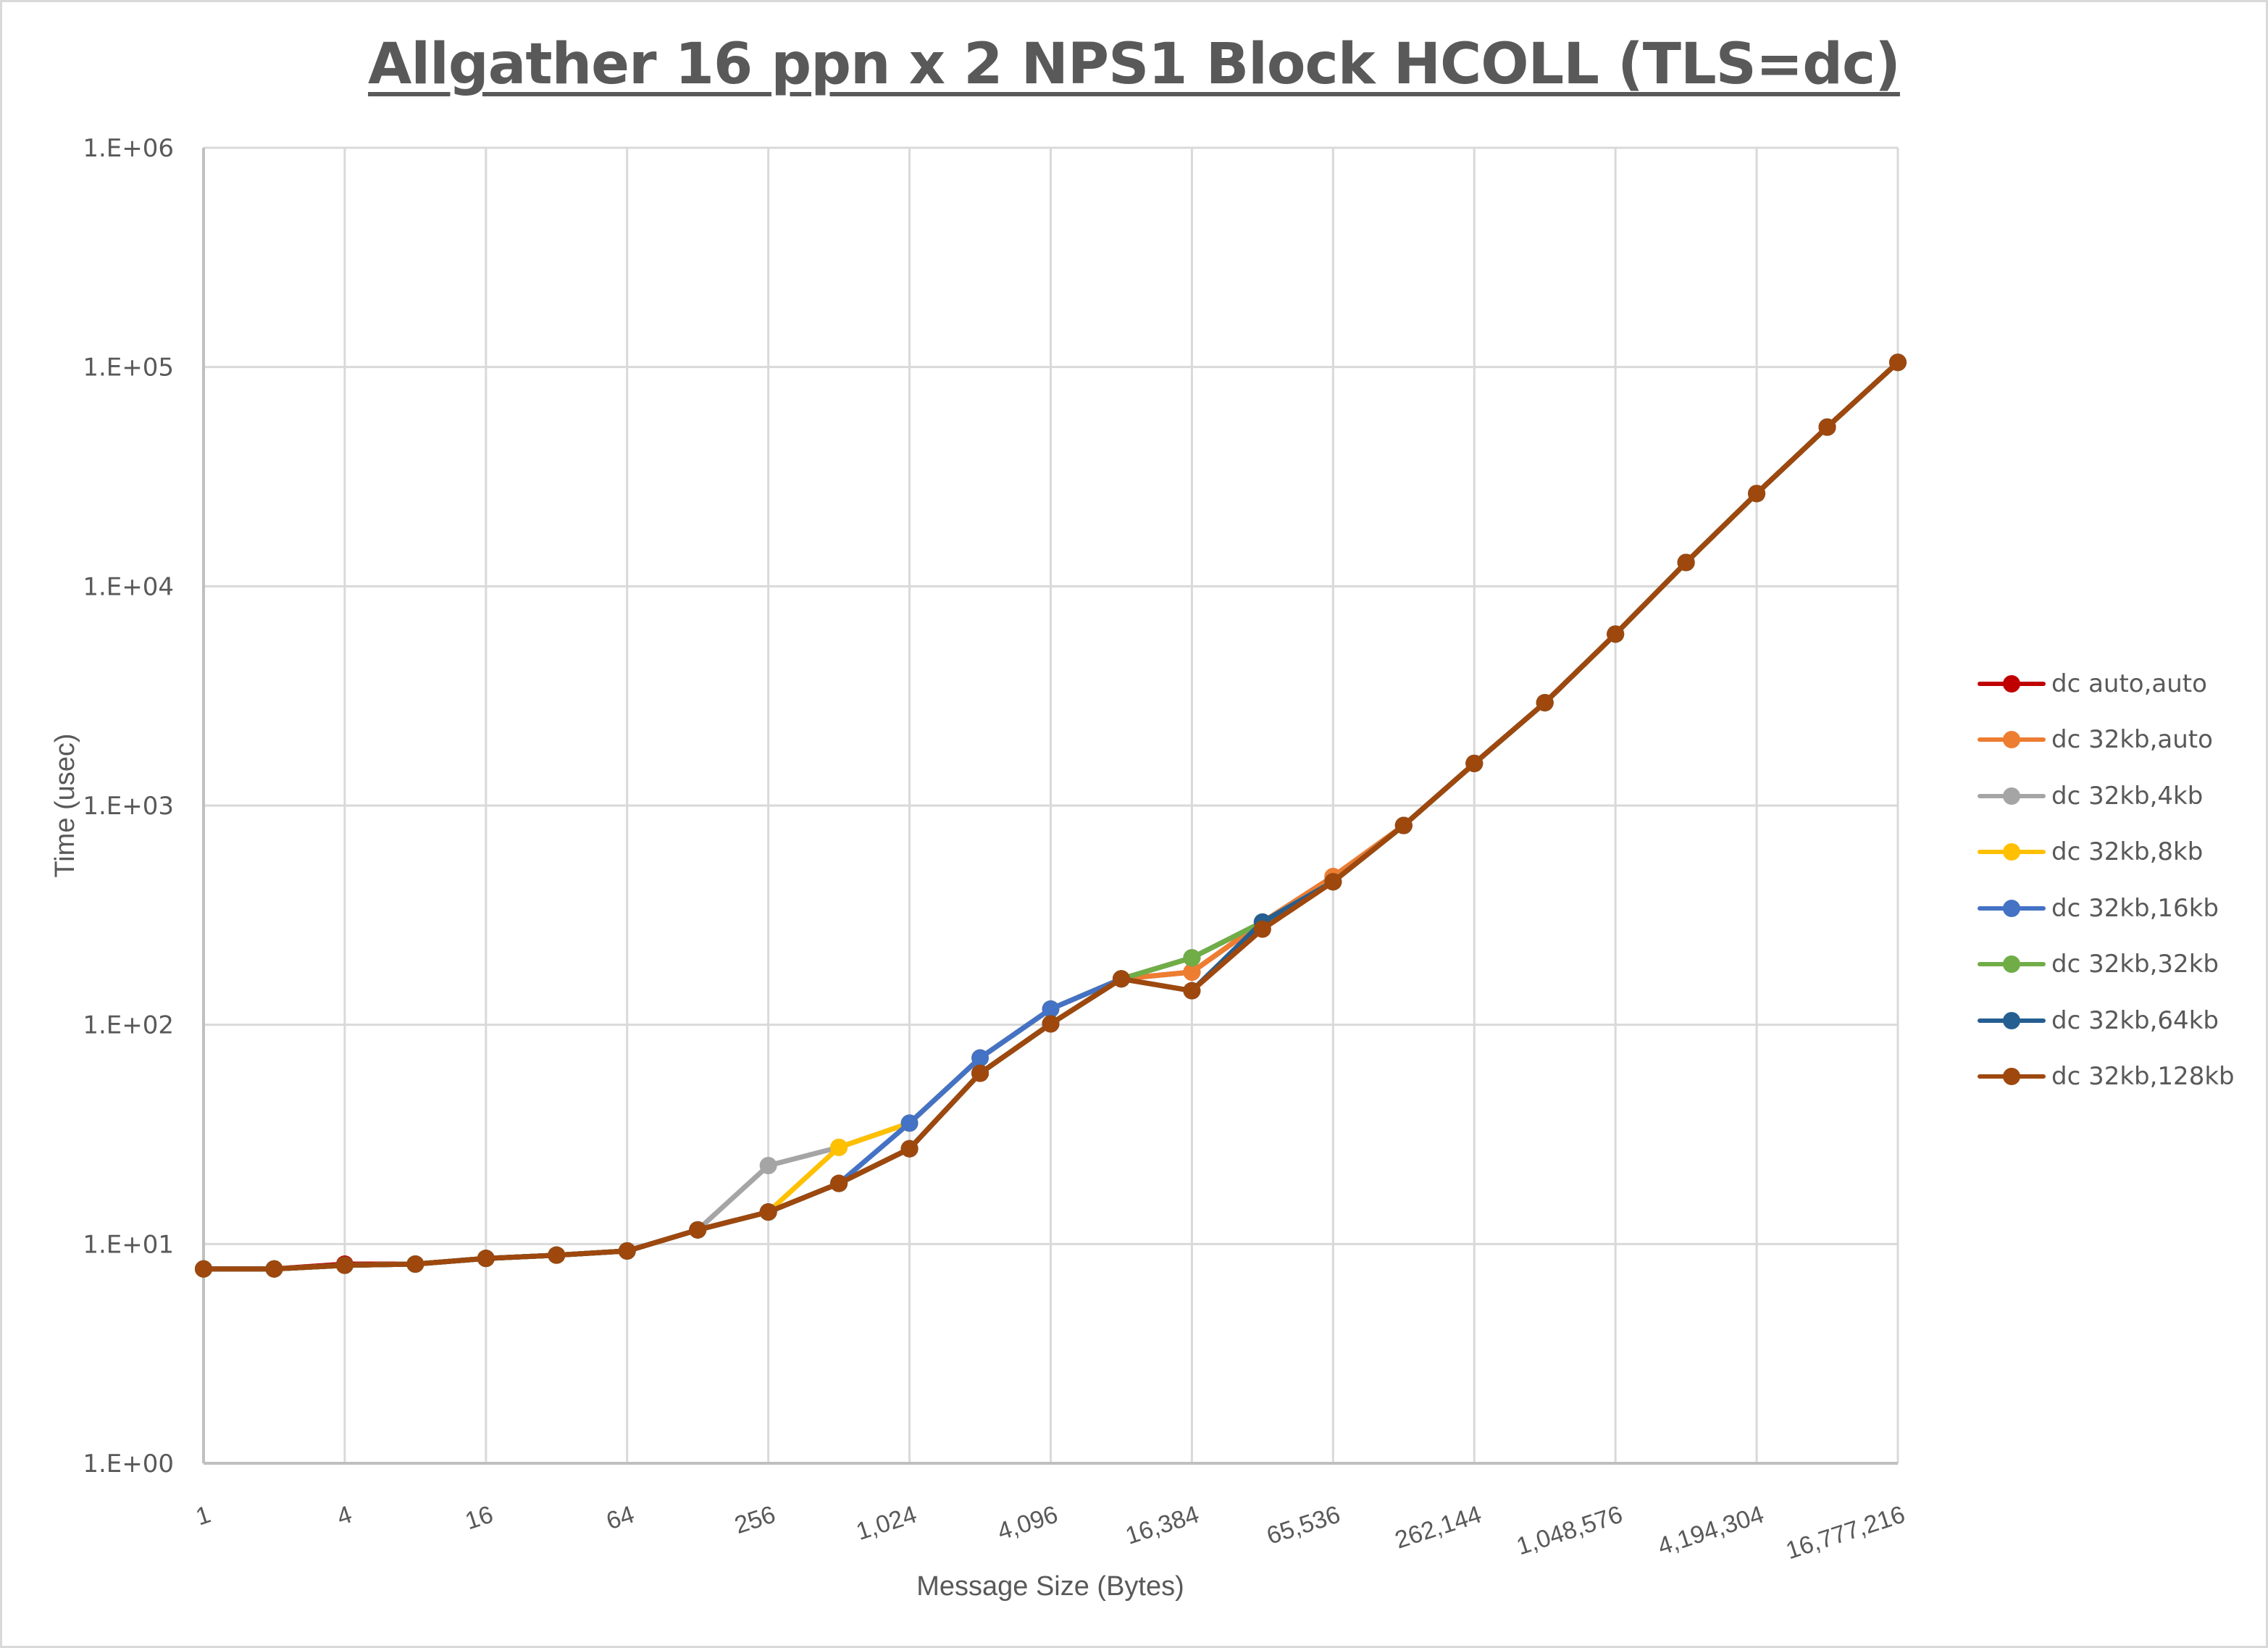  I want to click on y-tick-label: 1.E+00, so click(129, 1464).